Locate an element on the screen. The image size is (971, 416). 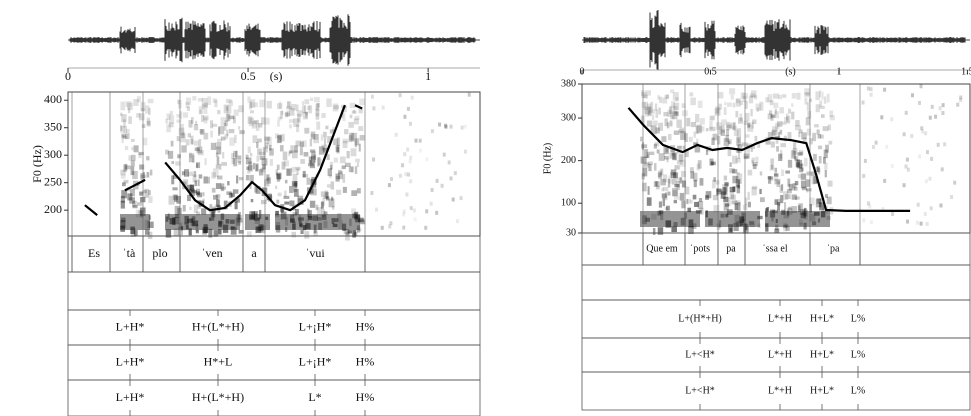
tone-label: H*+L is located at coordinates (218, 361).